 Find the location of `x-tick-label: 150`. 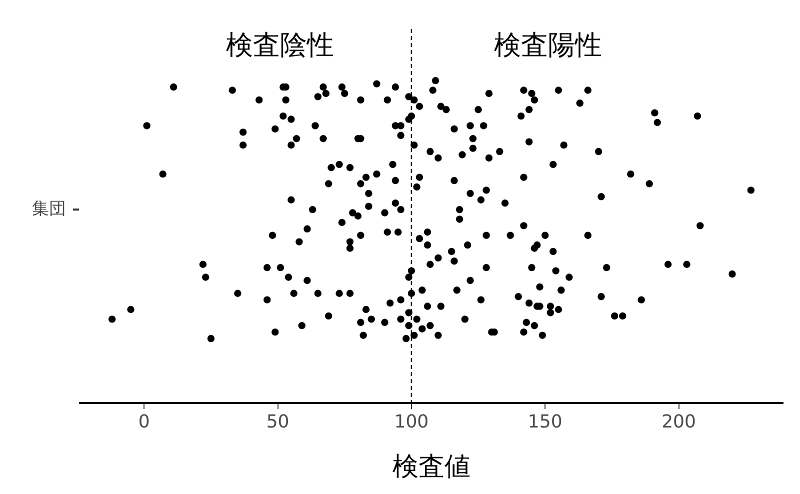

x-tick-label: 150 is located at coordinates (545, 421).